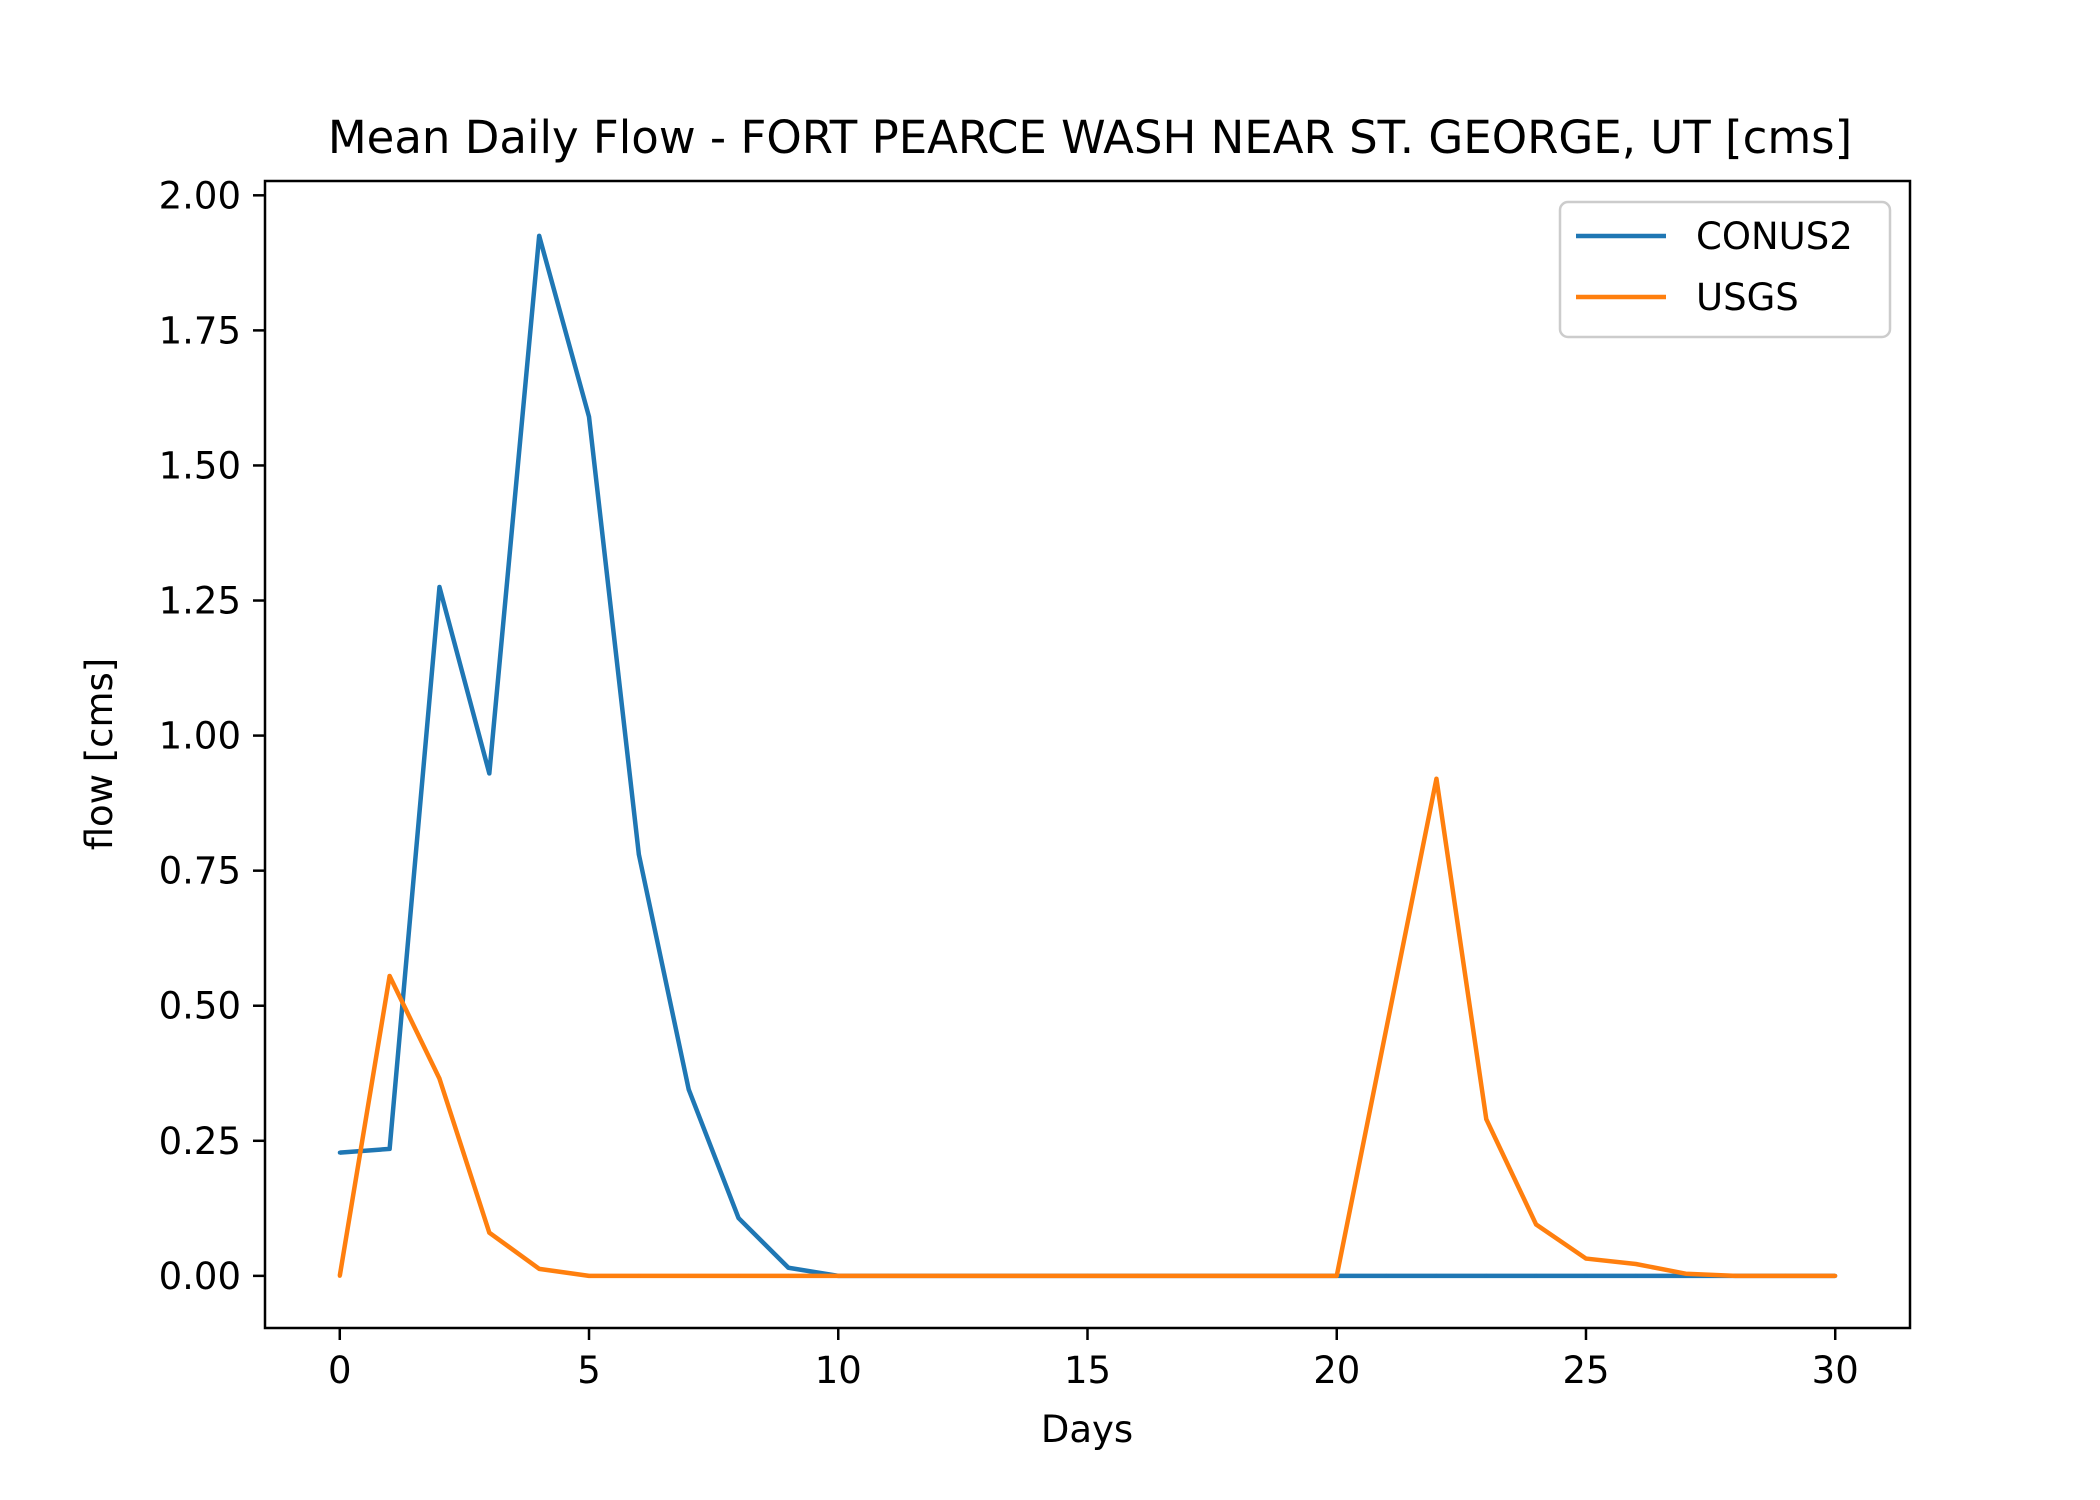 The image size is (2100, 1500). Describe the element at coordinates (589, 1370) in the screenshot. I see `x-tick-label: 5` at that location.